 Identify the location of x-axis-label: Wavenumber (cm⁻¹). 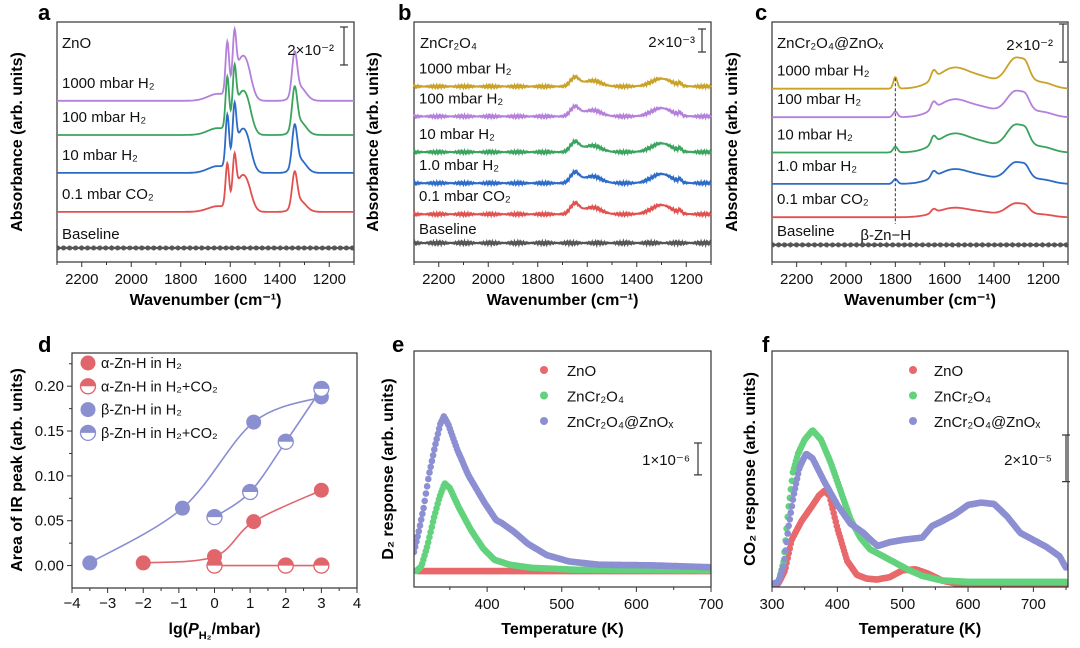
(920, 300).